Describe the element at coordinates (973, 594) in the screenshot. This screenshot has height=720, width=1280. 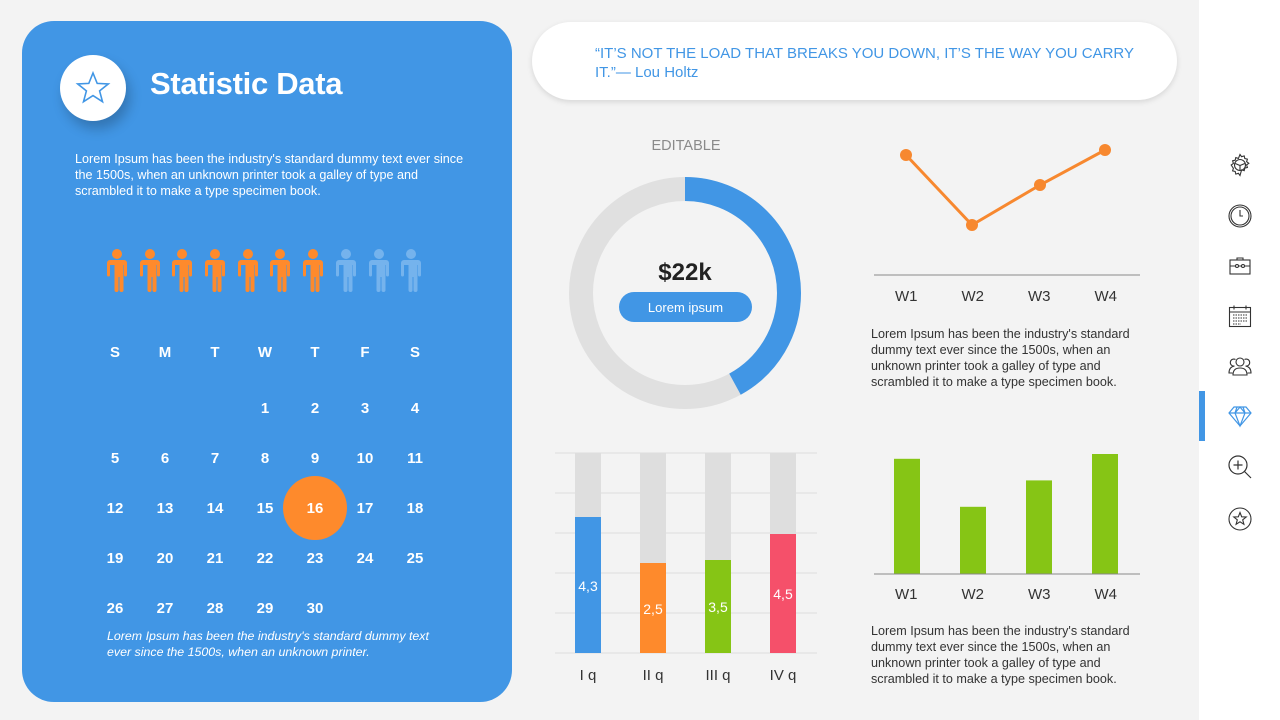
I see `x-tick-label: W2` at that location.